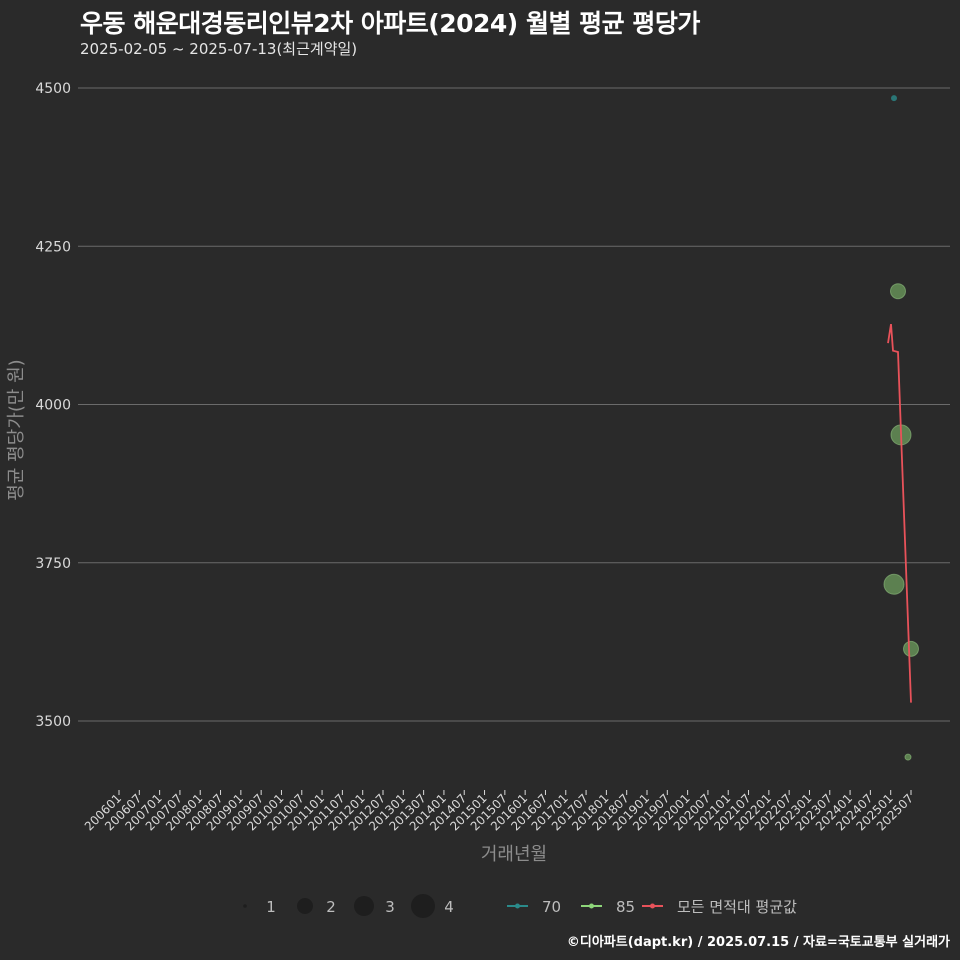 Image resolution: width=960 pixels, height=960 pixels. Describe the element at coordinates (53, 406) in the screenshot. I see `y-tick-label: 4000` at that location.